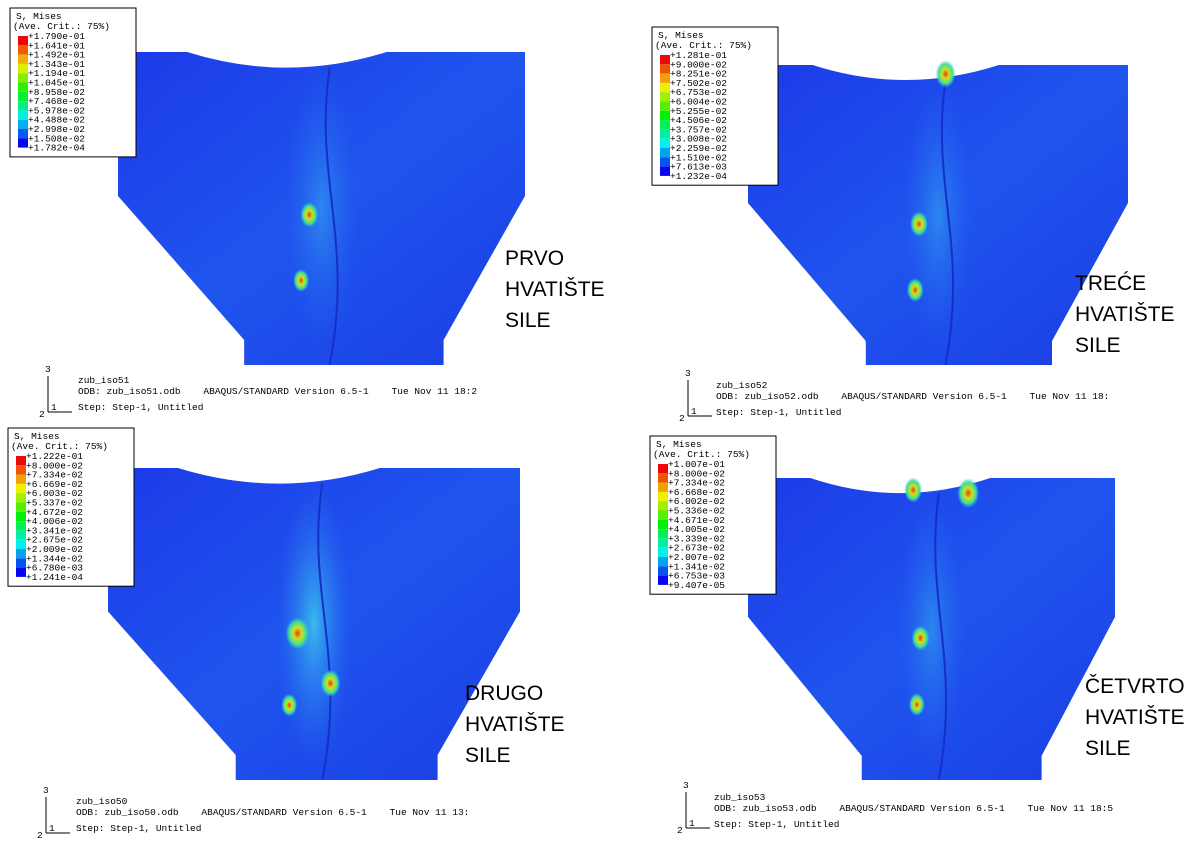 This screenshot has width=1192, height=846. What do you see at coordinates (54, 493) in the screenshot?
I see `legend-value: +6.003e-02` at bounding box center [54, 493].